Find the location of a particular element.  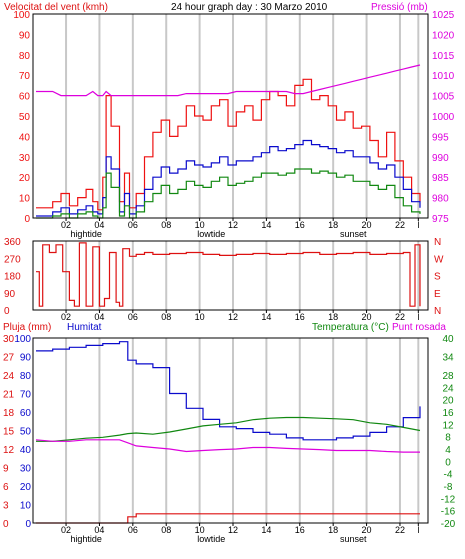

rain-y-tick-label: 6 is located at coordinates (6, 487).